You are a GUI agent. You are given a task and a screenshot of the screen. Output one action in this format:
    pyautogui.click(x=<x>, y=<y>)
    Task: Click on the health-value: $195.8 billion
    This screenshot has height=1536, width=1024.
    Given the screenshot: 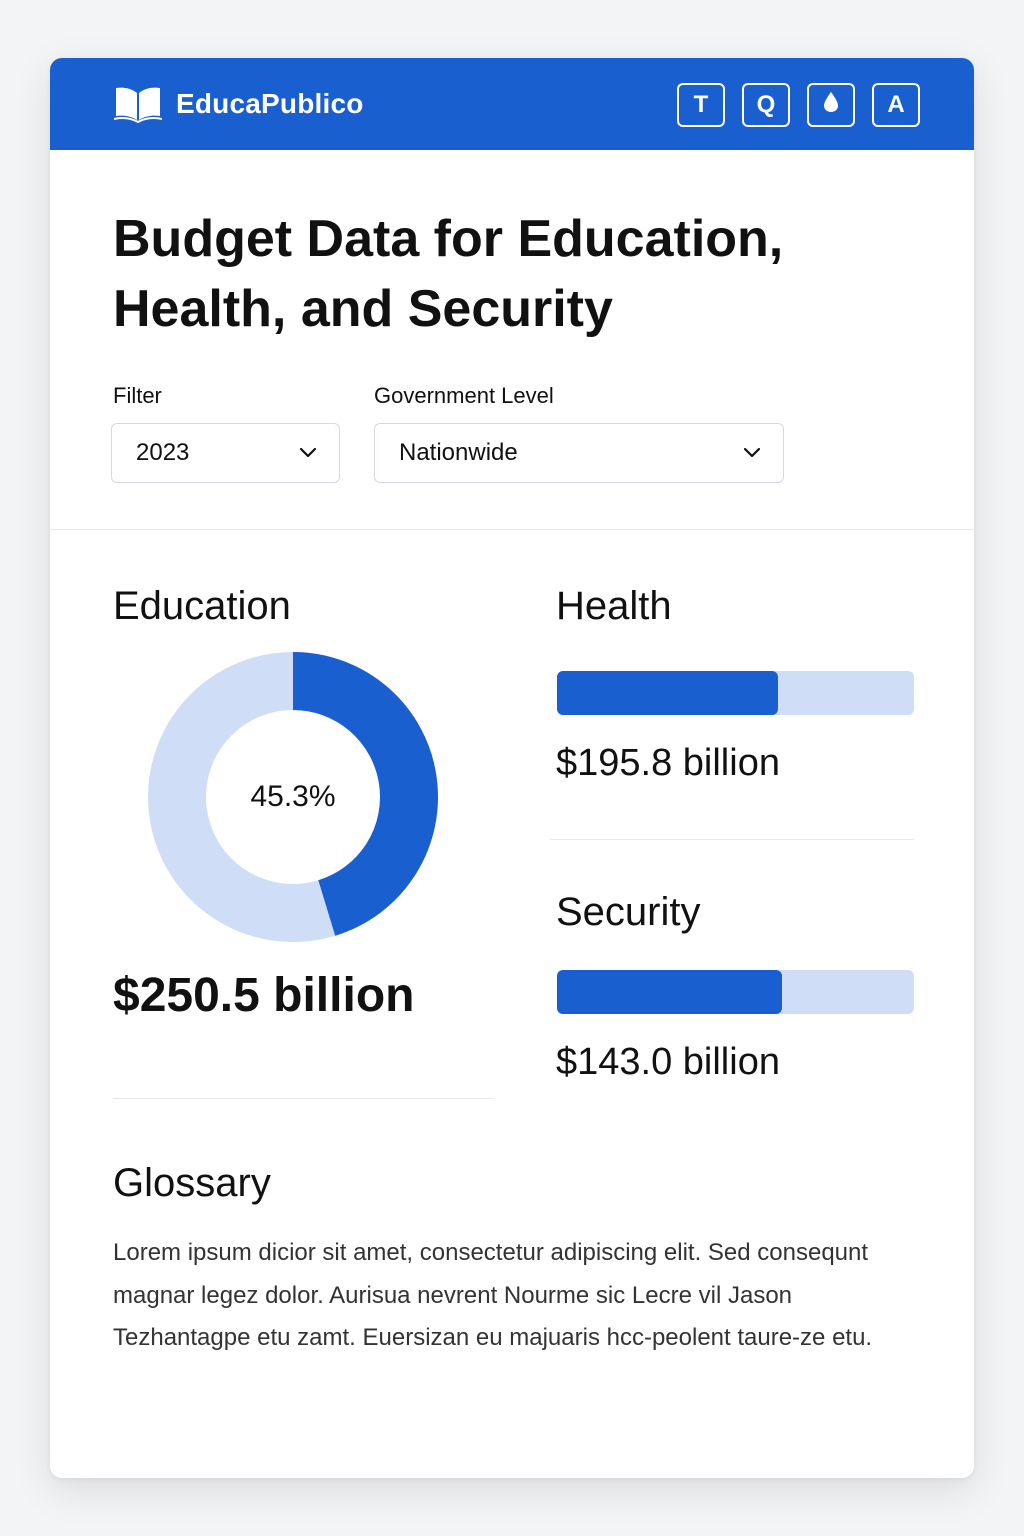 What is the action you would take?
    pyautogui.click(x=668, y=763)
    